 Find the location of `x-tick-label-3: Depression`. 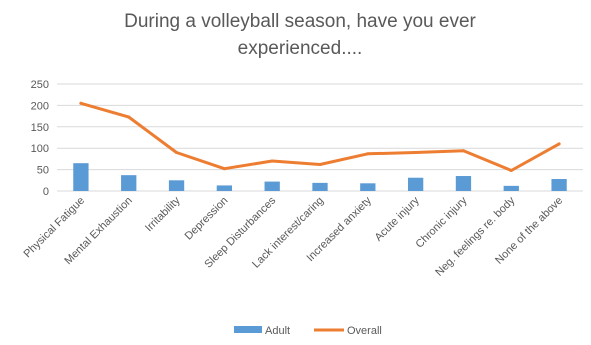

x-tick-label-3: Depression is located at coordinates (207, 219).